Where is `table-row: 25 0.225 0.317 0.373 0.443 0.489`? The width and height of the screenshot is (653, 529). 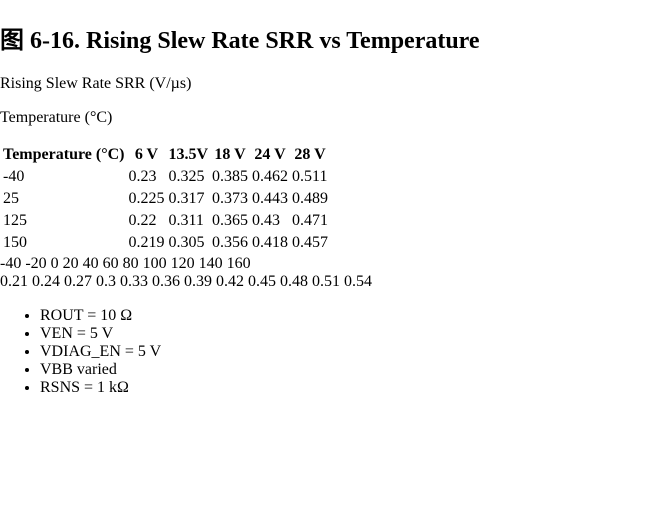 table-row: 25 0.225 0.317 0.373 0.443 0.489 is located at coordinates (165, 199).